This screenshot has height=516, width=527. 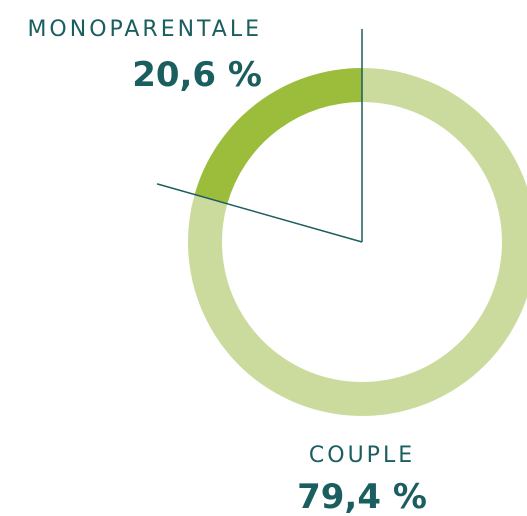 I want to click on leader-line, so click(x=259, y=213).